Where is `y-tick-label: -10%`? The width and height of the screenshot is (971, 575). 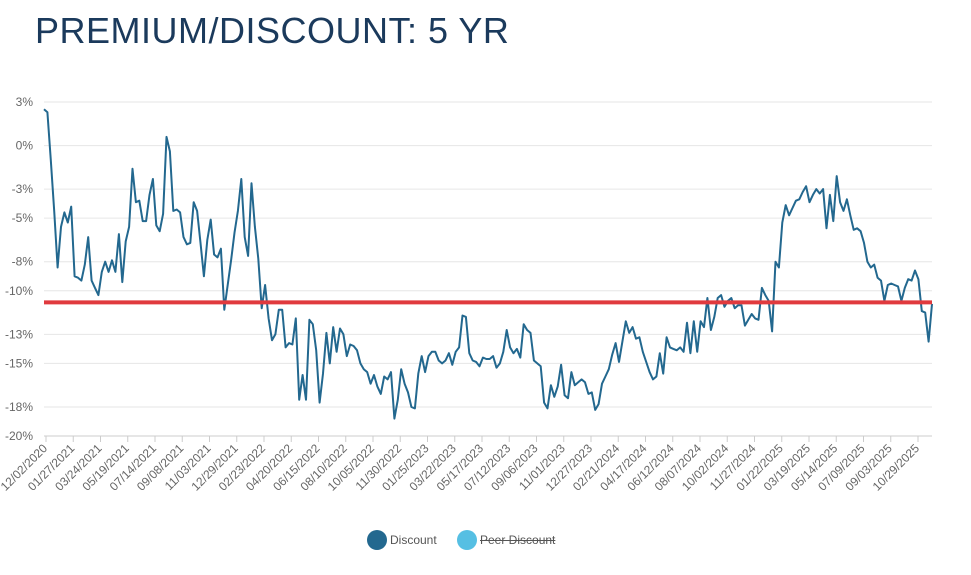 y-tick-label: -10% is located at coordinates (19, 291).